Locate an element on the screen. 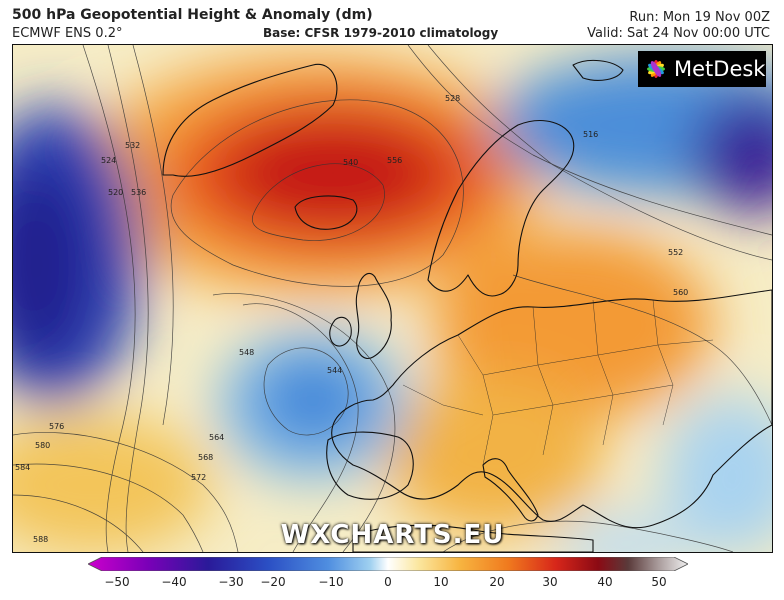 The width and height of the screenshot is (784, 600). colorbar-tick: −40 is located at coordinates (174, 582).